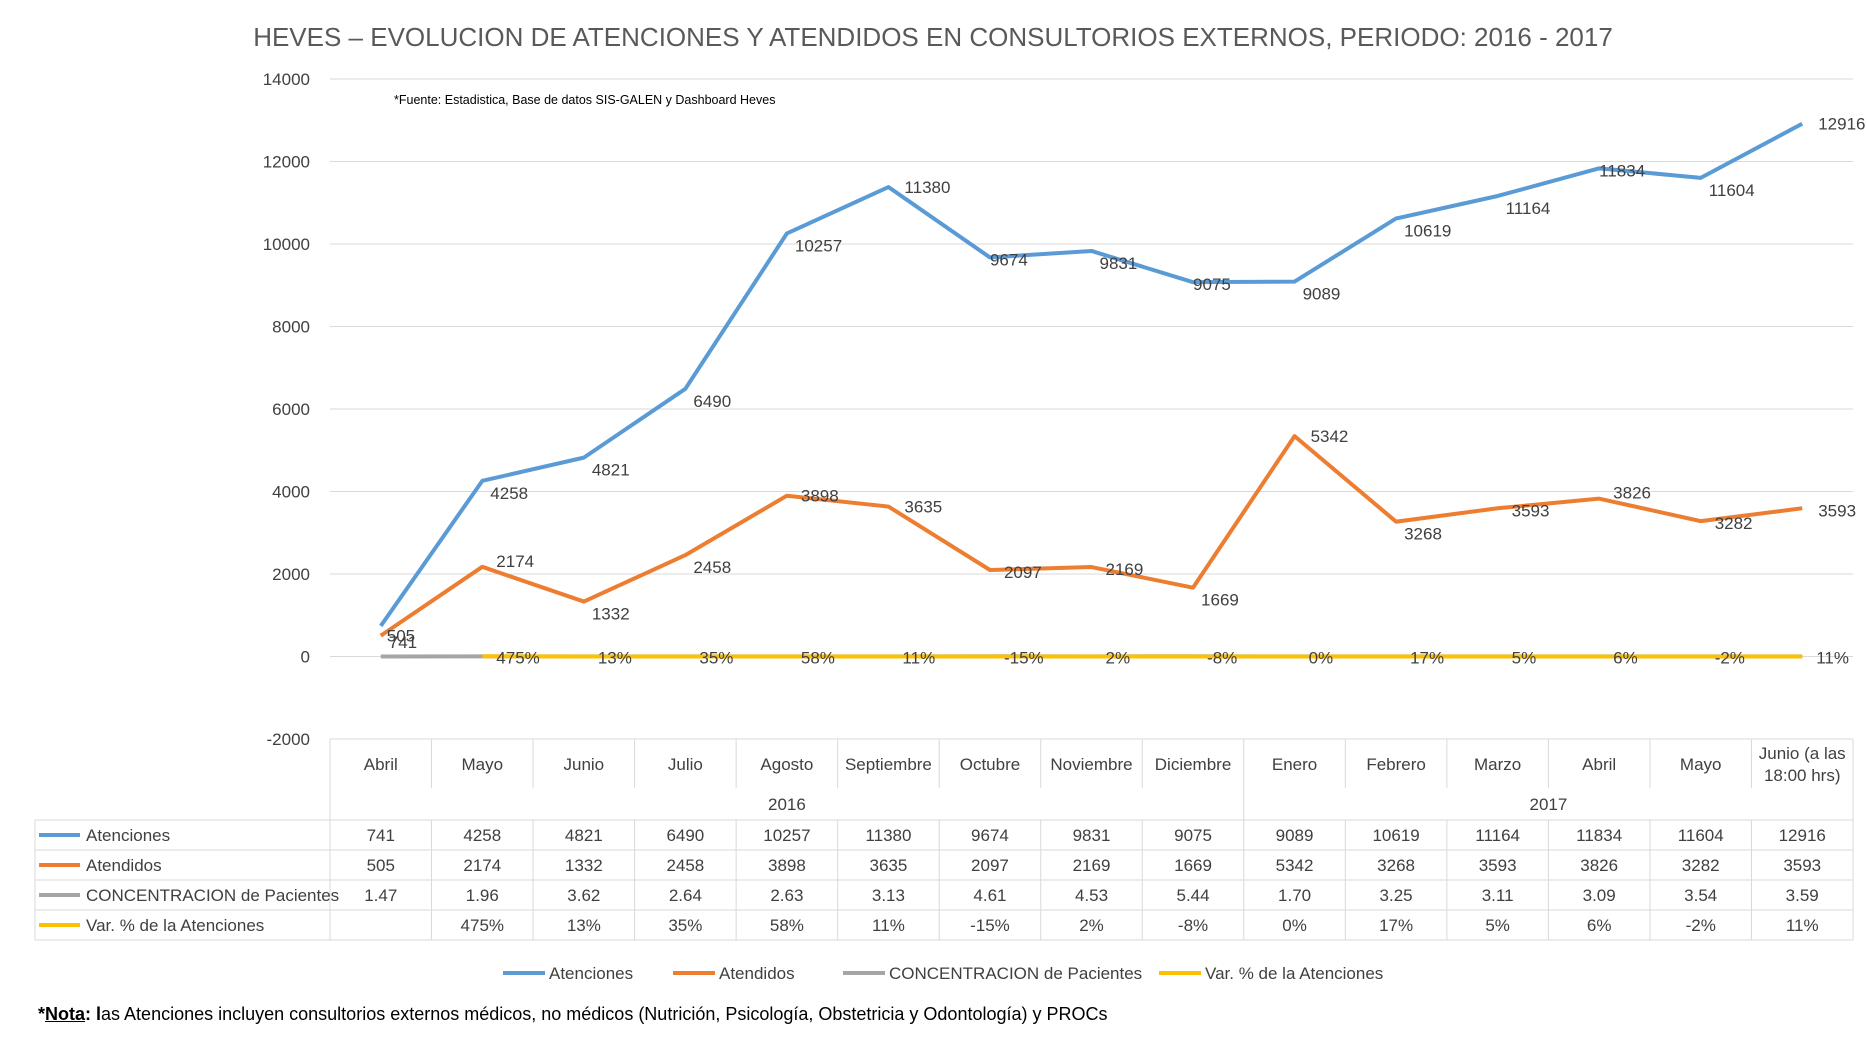  What do you see at coordinates (1734, 523) in the screenshot?
I see `data-label-atendidos: 3282` at bounding box center [1734, 523].